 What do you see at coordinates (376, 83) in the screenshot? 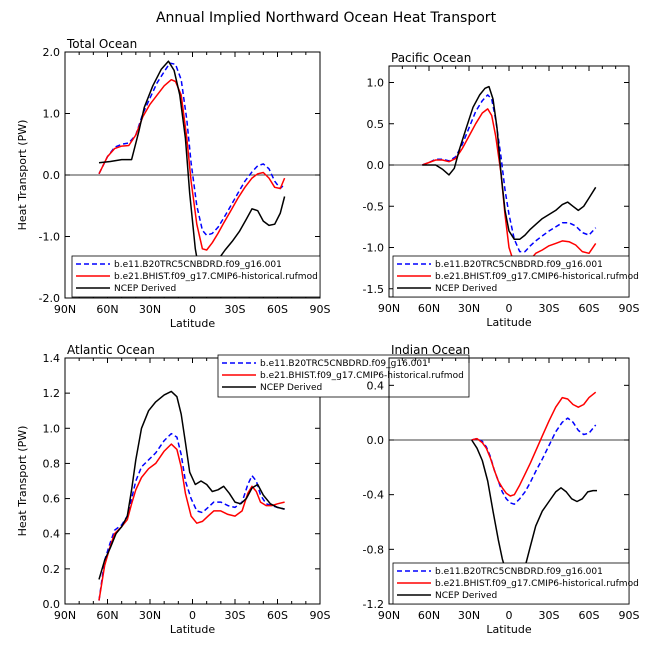
I see `pacific-ocean-y-tick-label: 1.0` at bounding box center [376, 83].